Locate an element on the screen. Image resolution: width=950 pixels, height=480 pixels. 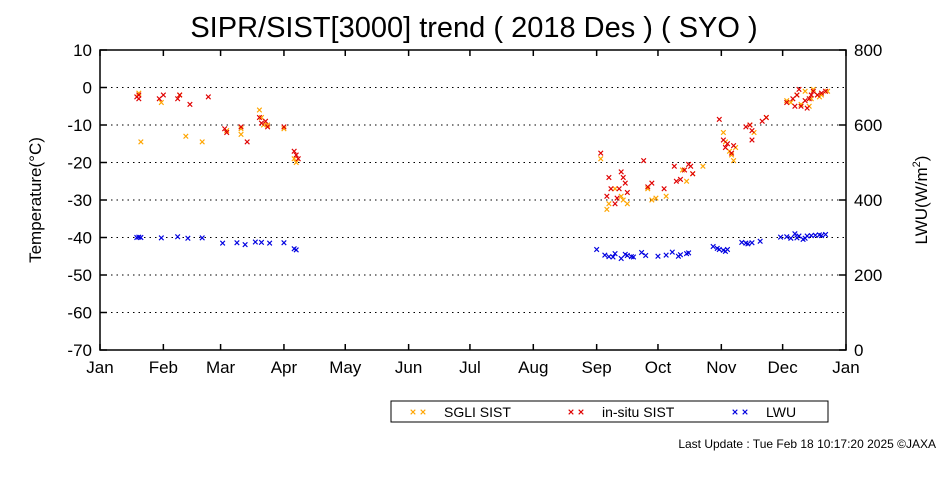
legend-item-0: SGLI SIST is located at coordinates (460, 412).